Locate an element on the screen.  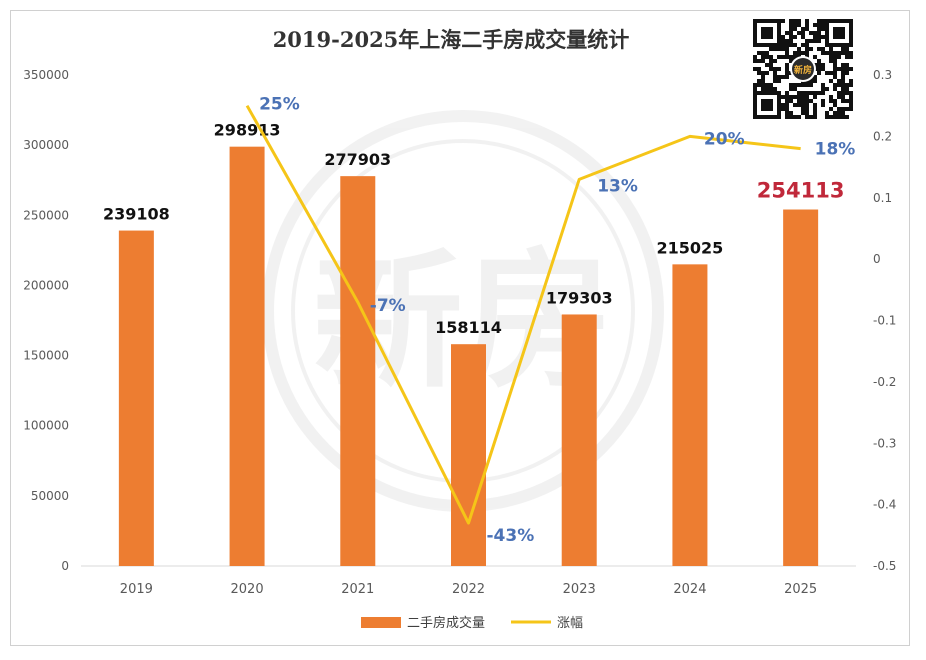
bar-data-label: 158114 is located at coordinates (468, 327).